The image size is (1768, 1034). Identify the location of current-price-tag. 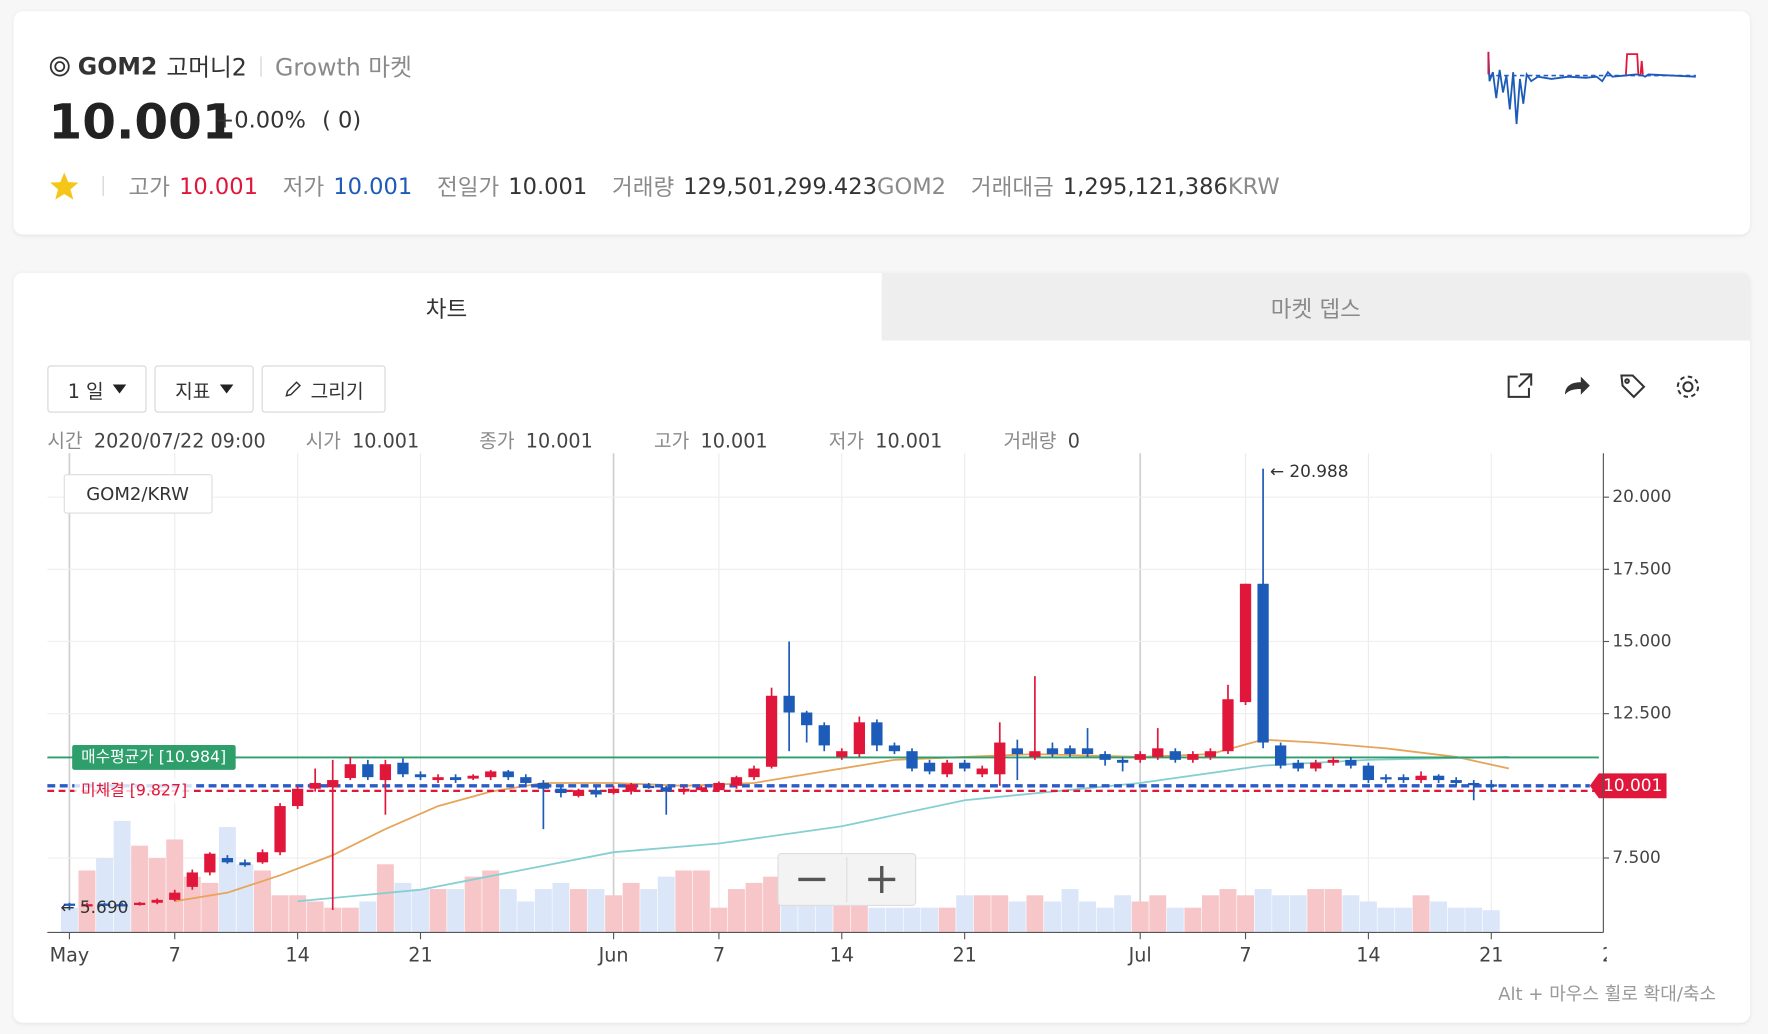
(1628, 786).